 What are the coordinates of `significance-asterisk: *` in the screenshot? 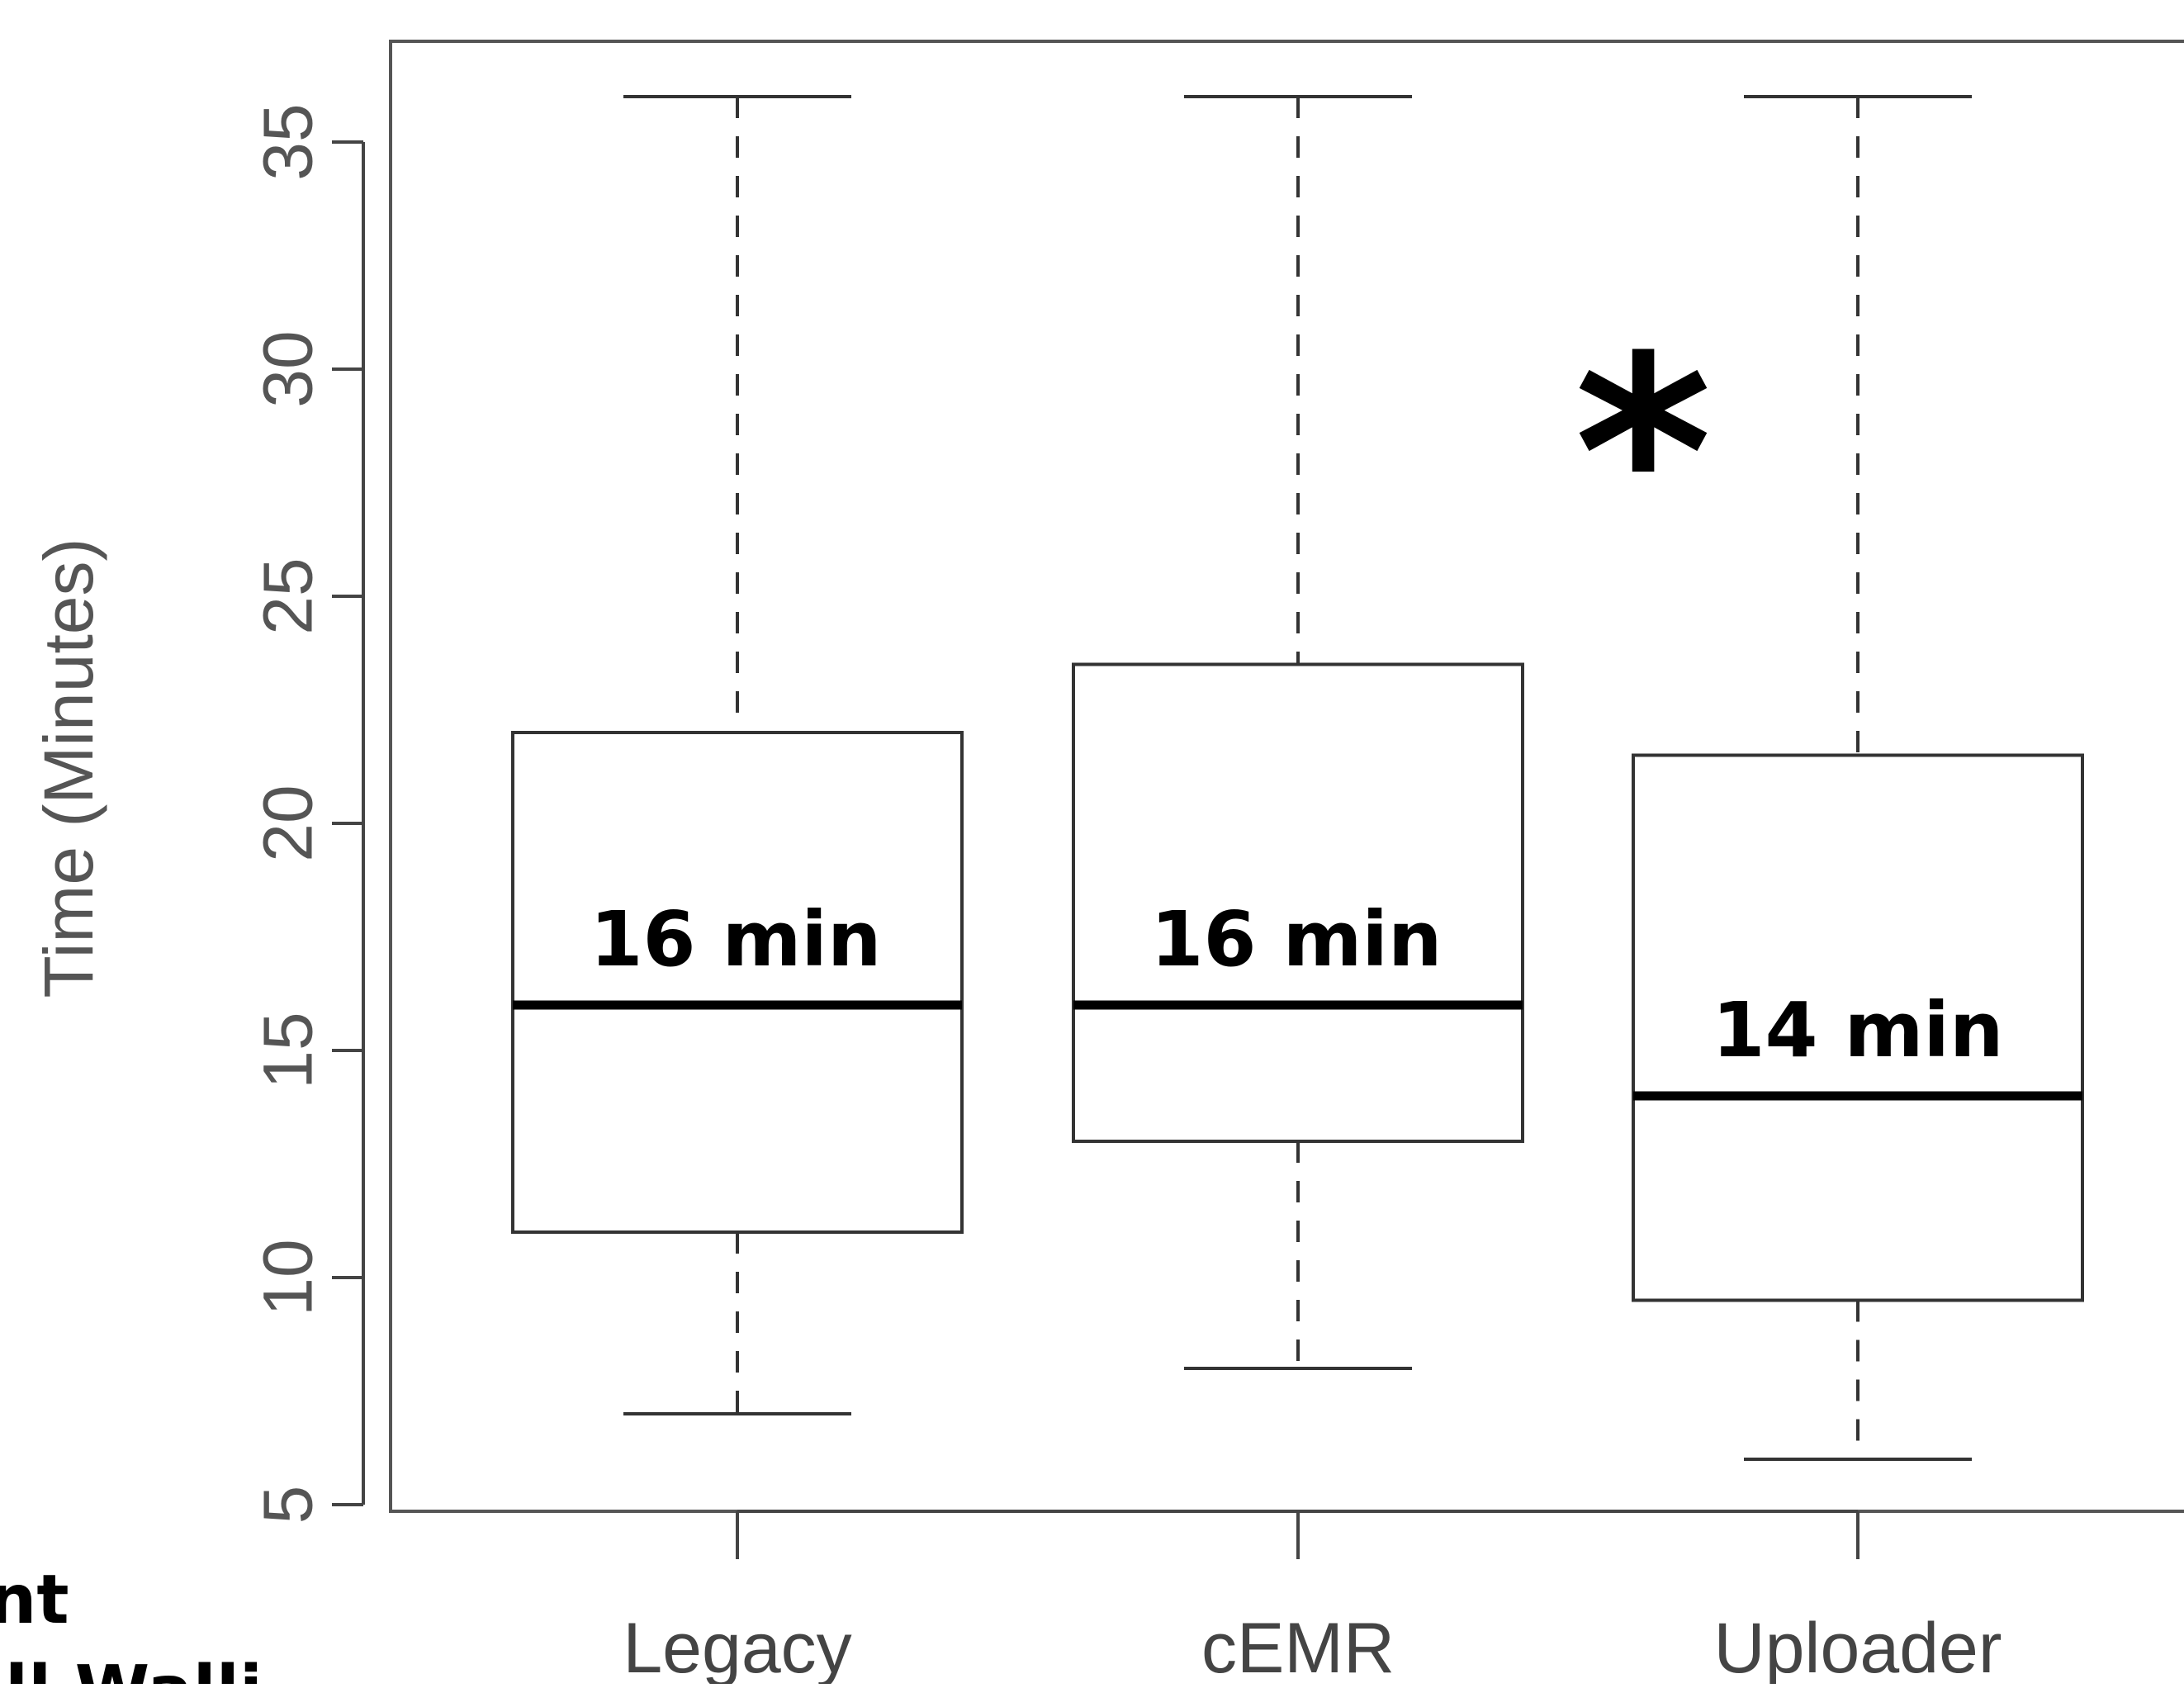 It's located at (1643, 454).